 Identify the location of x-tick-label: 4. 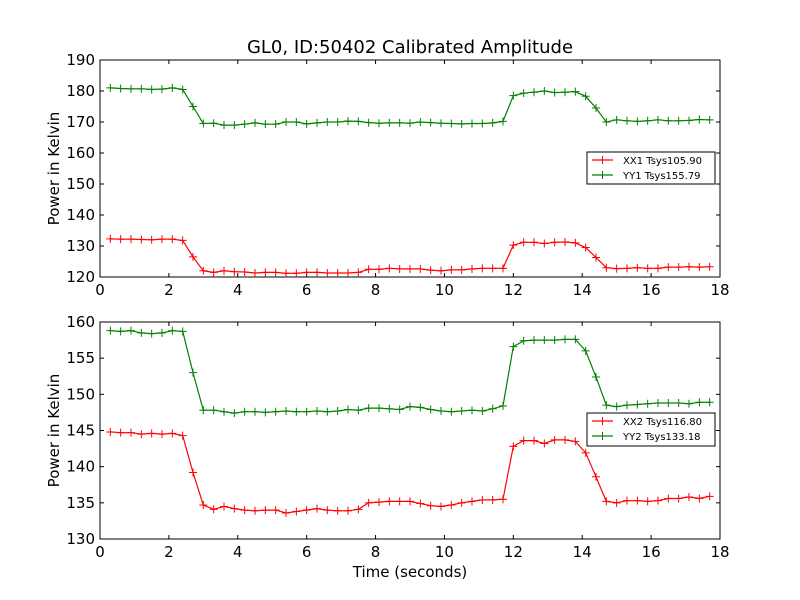
(238, 290).